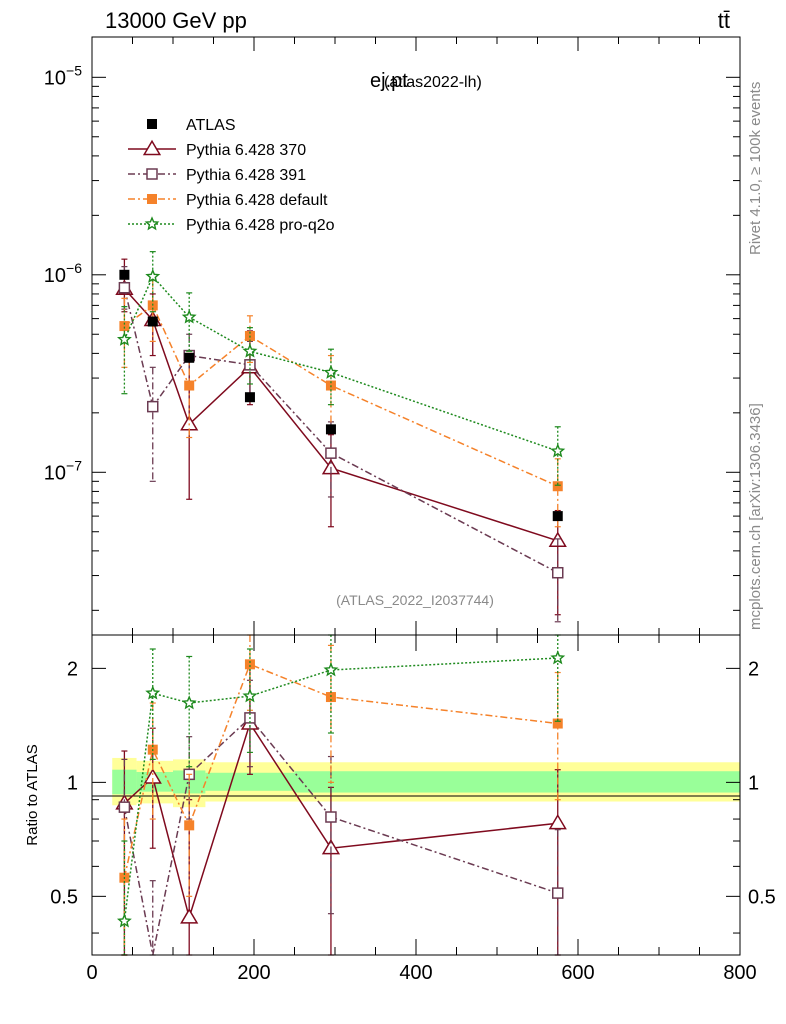 The image size is (786, 1024). Describe the element at coordinates (246, 175) in the screenshot. I see `legend-label: Pythia 6.428 391` at that location.